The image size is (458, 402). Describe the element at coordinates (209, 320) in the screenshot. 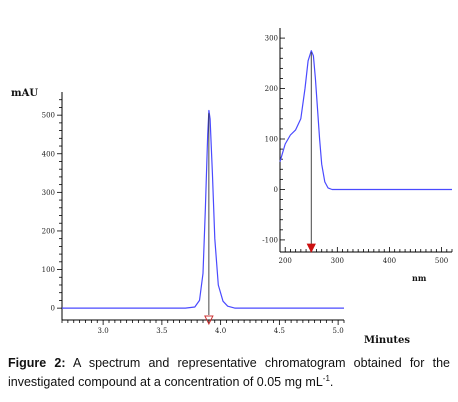

I see `chromatogram-peak-marker` at that location.